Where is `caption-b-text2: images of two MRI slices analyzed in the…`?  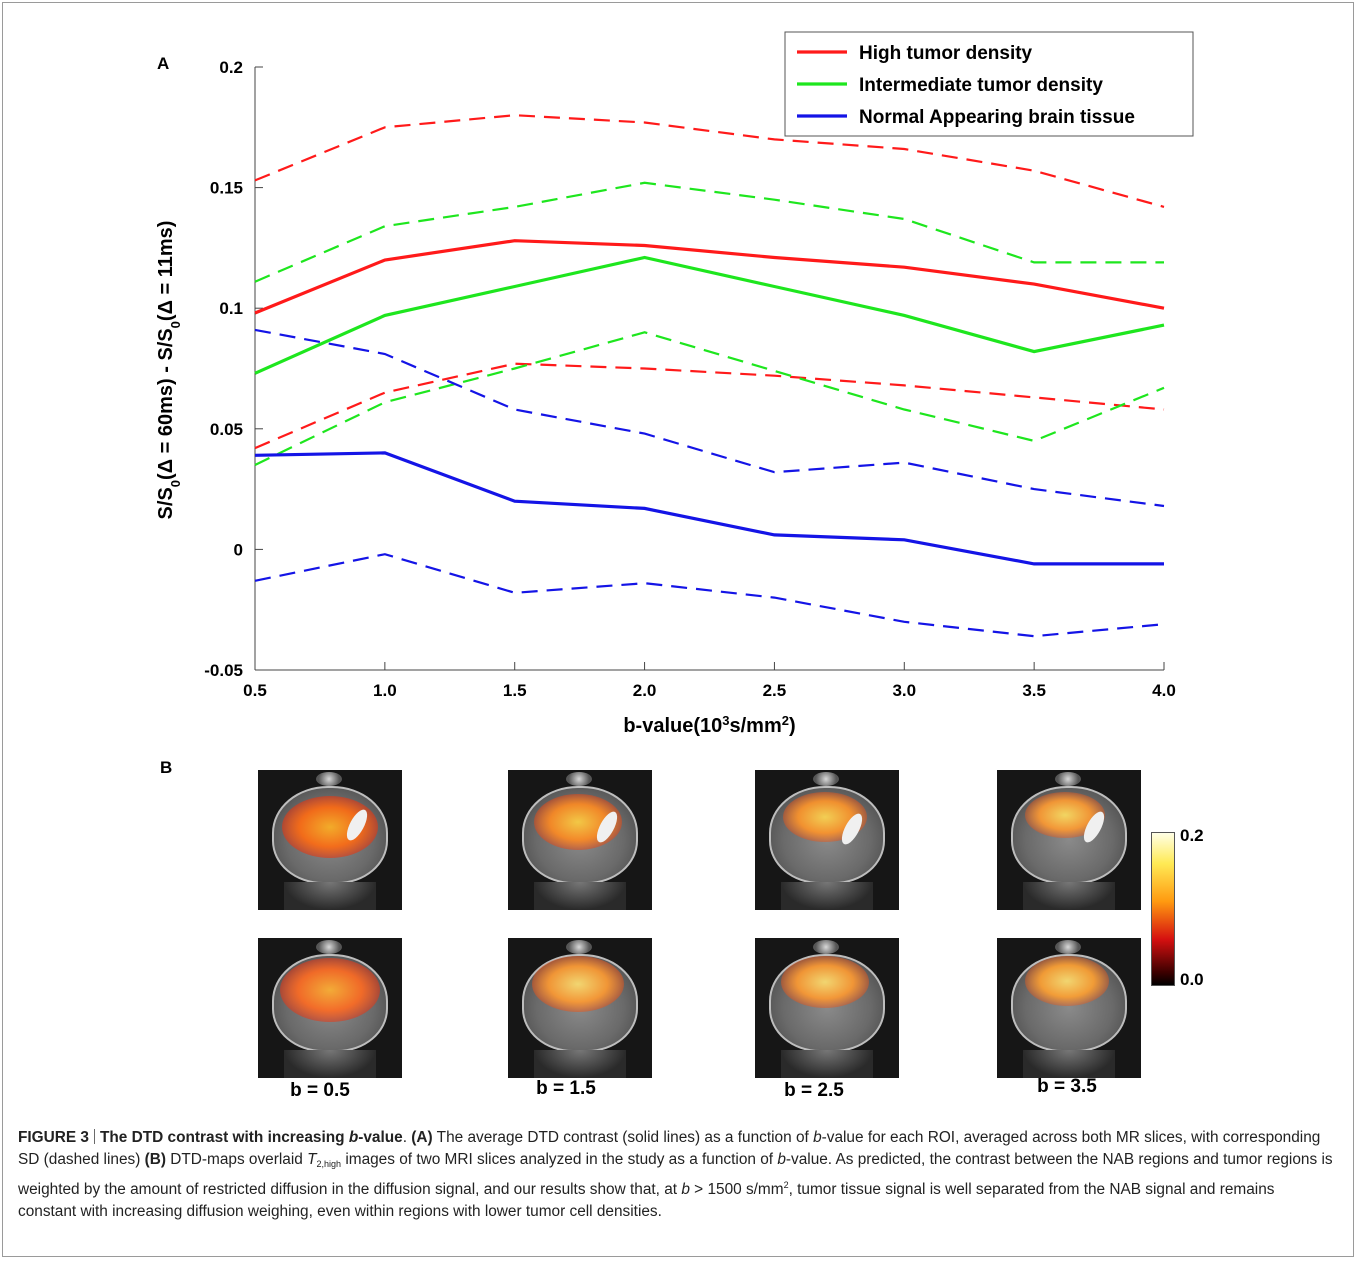
caption-b-text2: images of two MRI slices analyzed in the… is located at coordinates (559, 1159).